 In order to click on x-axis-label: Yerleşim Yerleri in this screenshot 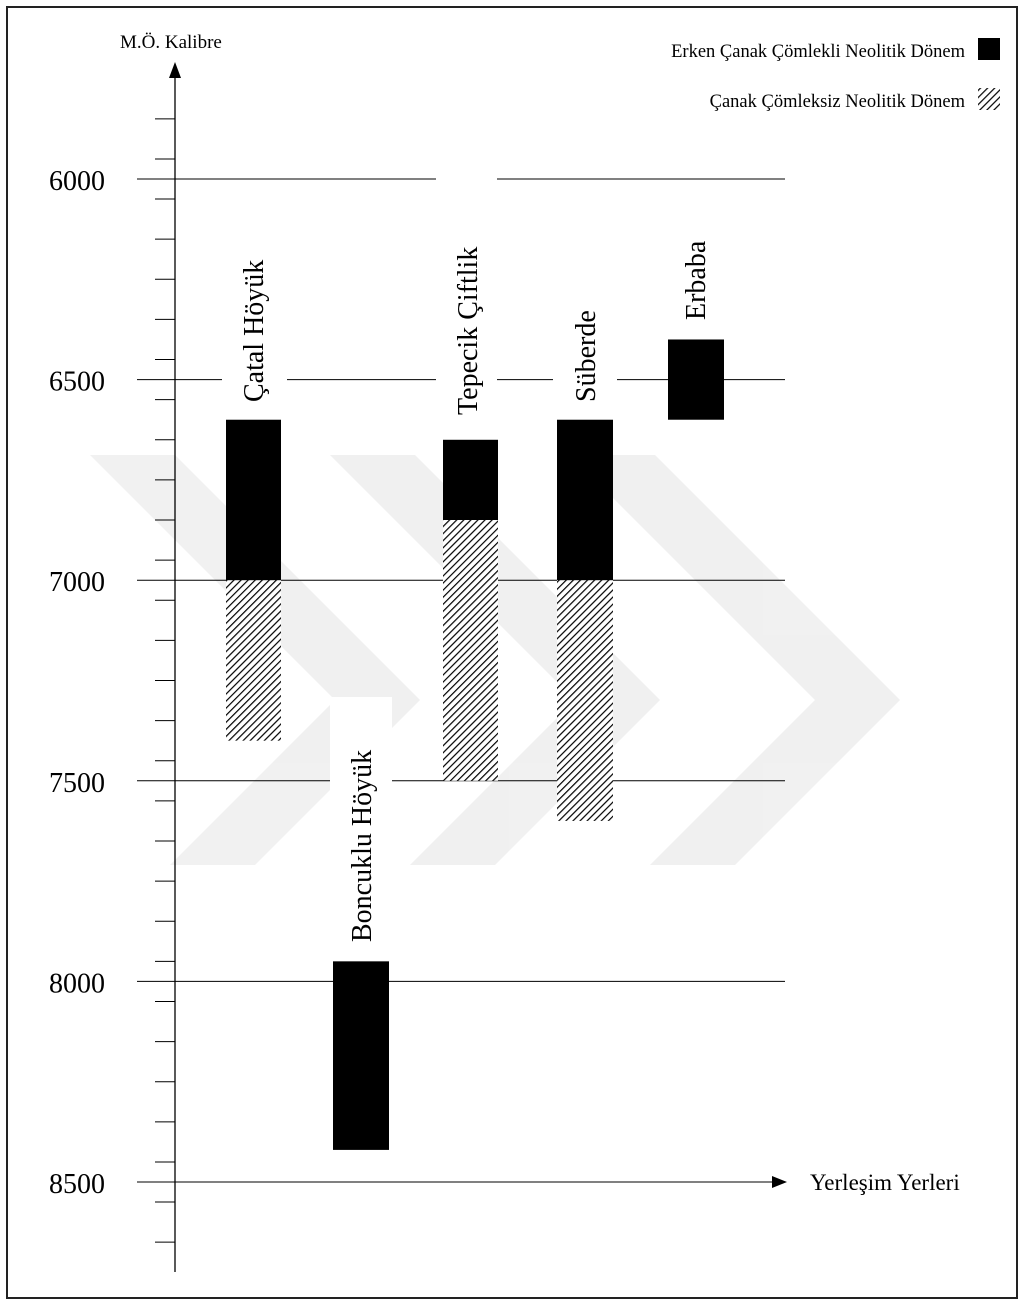, I will do `click(885, 1182)`.